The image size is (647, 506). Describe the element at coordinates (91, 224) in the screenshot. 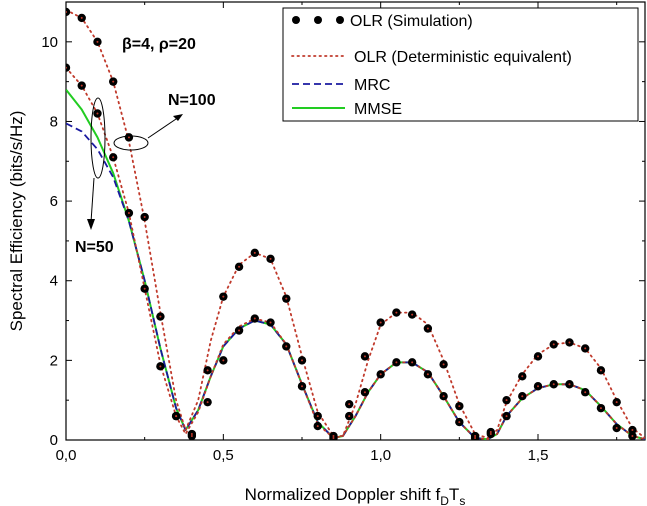

I see `n50-arrow-head` at that location.